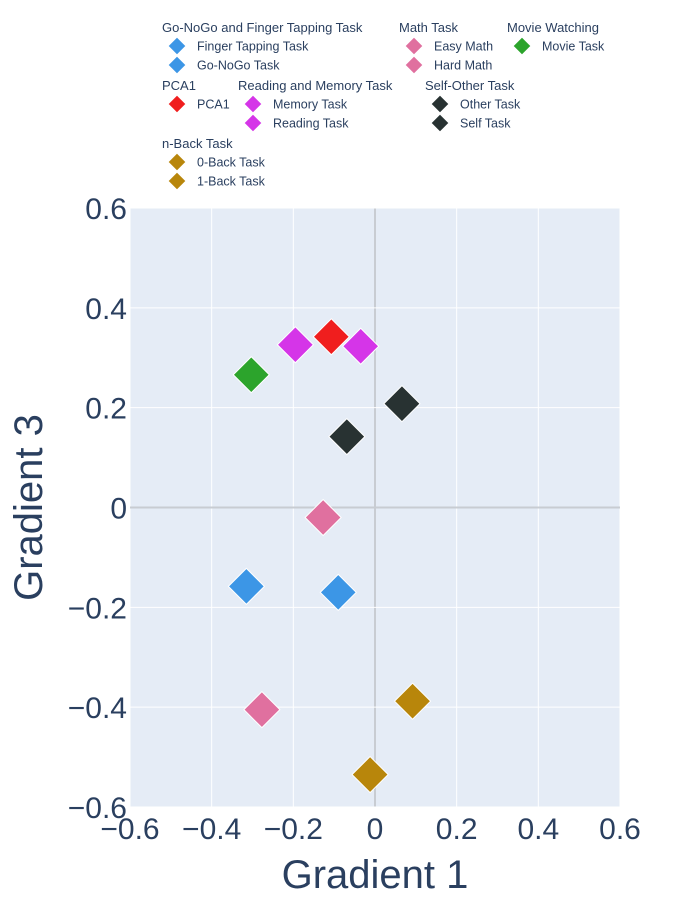  I want to click on legend-item-pca1: PCA1, so click(198, 104).